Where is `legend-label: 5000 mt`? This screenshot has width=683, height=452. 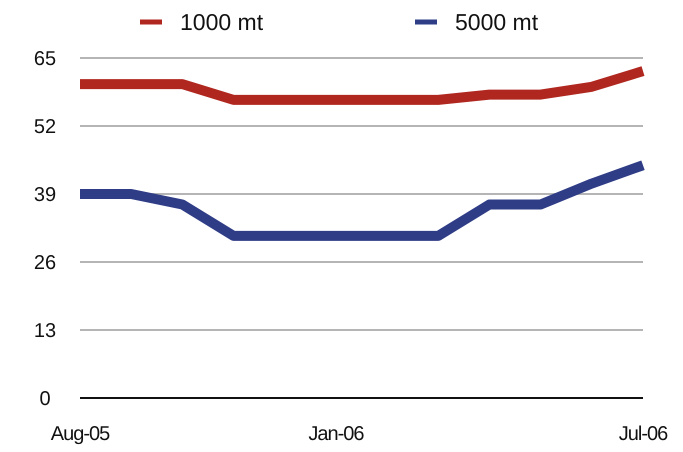
legend-label: 5000 mt is located at coordinates (497, 22).